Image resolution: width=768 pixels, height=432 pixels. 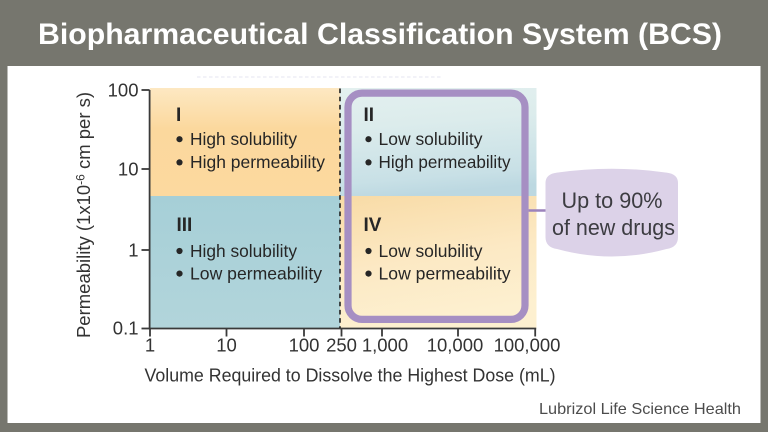 I want to click on svg-text: 0.1, so click(x=126, y=328).